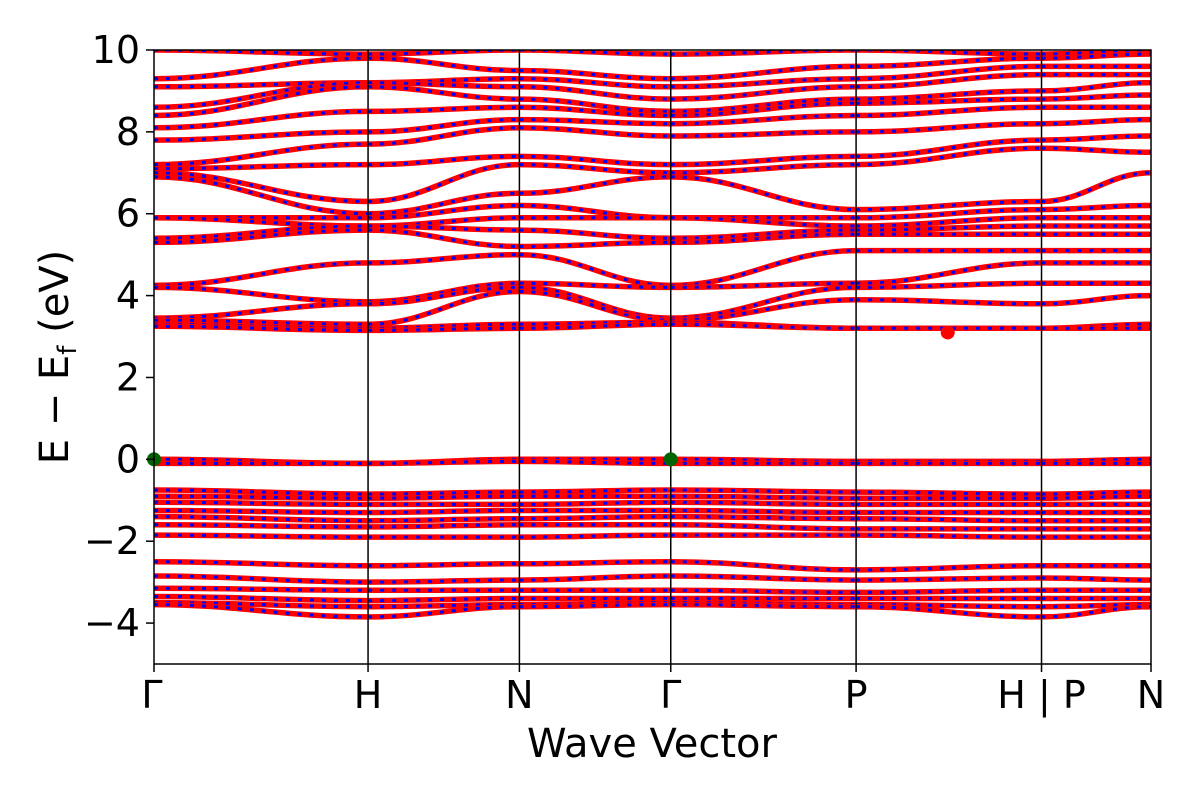 Image resolution: width=1200 pixels, height=800 pixels. What do you see at coordinates (55, 298) in the screenshot?
I see `y-axis-label-unit: (eV)` at bounding box center [55, 298].